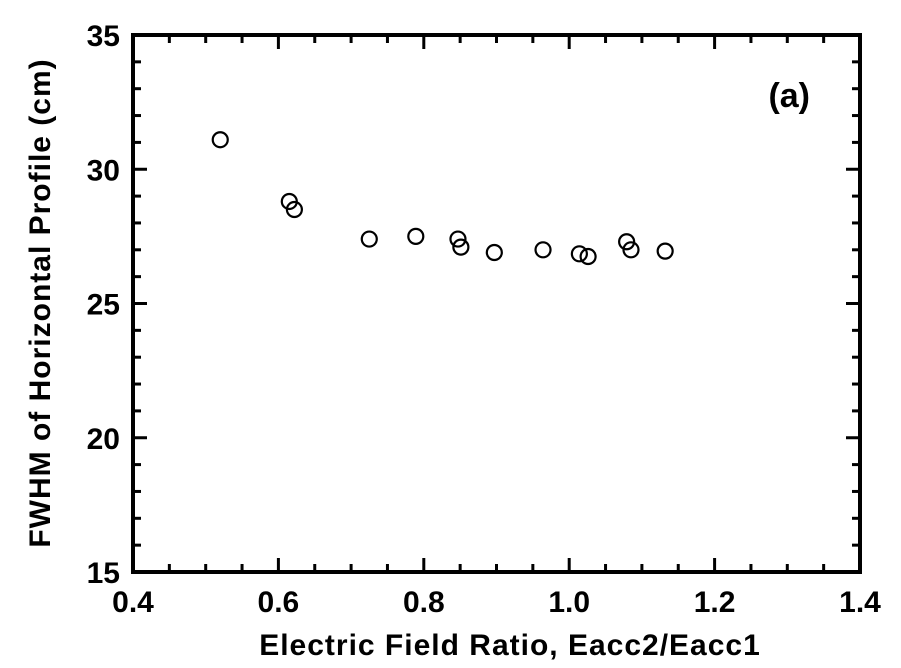 The height and width of the screenshot is (668, 901). Describe the element at coordinates (103, 439) in the screenshot. I see `y-tick-label: 20` at that location.